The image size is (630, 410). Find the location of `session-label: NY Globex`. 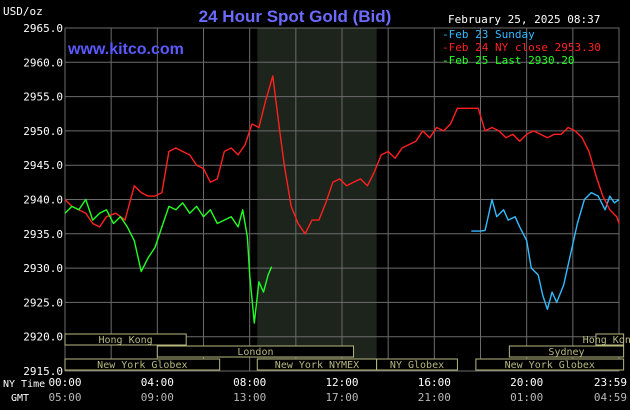

session-label: NY Globex is located at coordinates (417, 365).